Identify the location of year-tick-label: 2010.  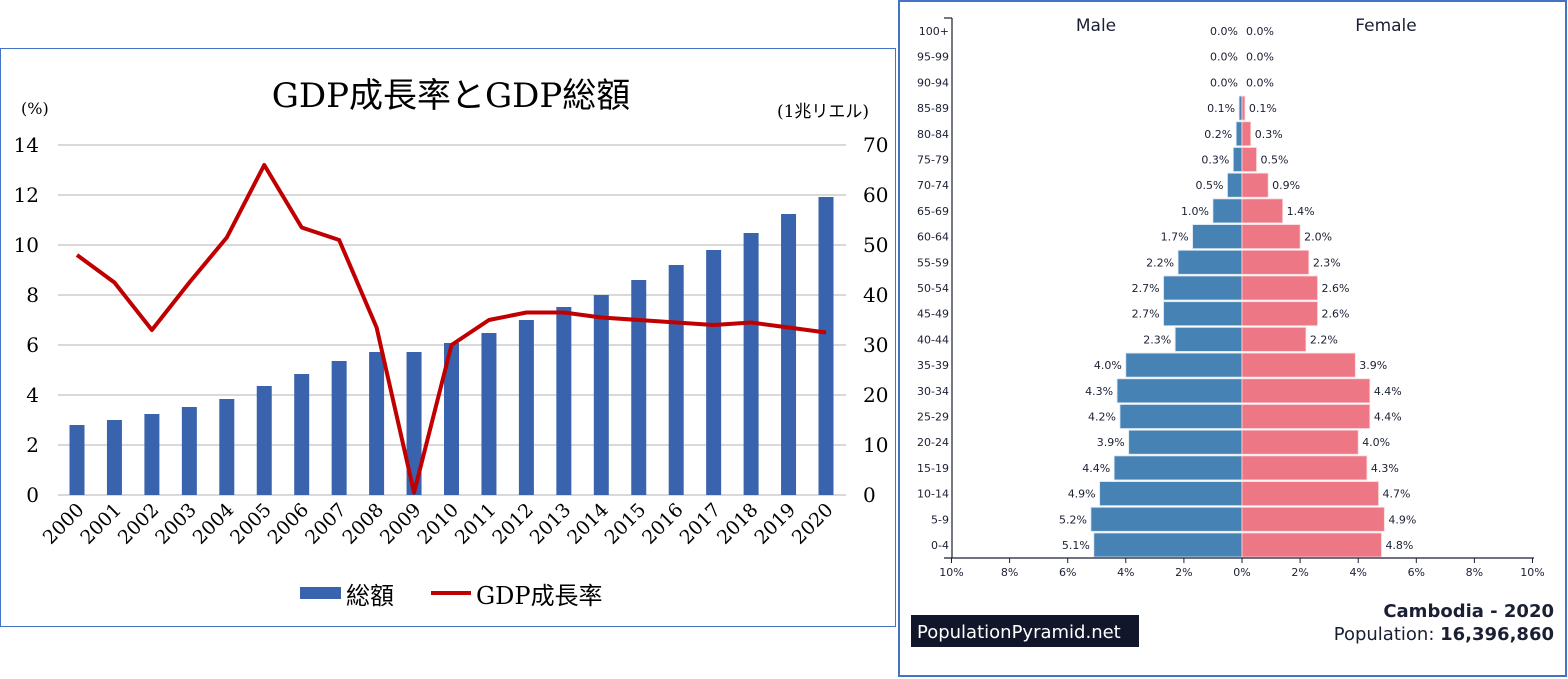
(438, 524).